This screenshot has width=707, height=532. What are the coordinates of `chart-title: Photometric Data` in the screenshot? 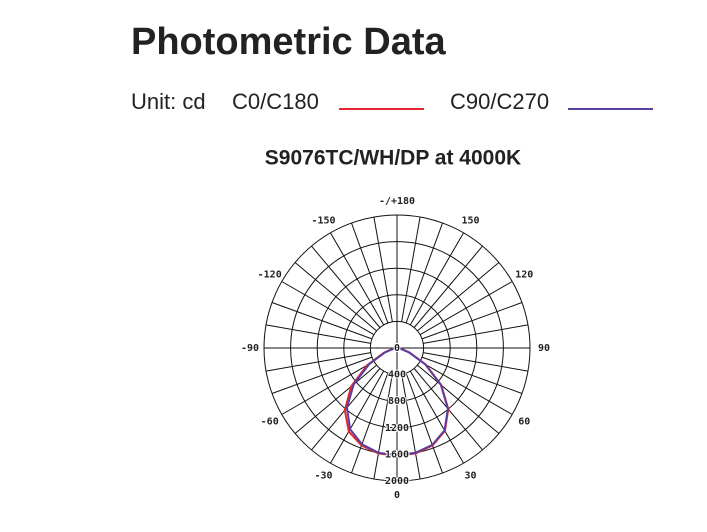 It's located at (288, 42).